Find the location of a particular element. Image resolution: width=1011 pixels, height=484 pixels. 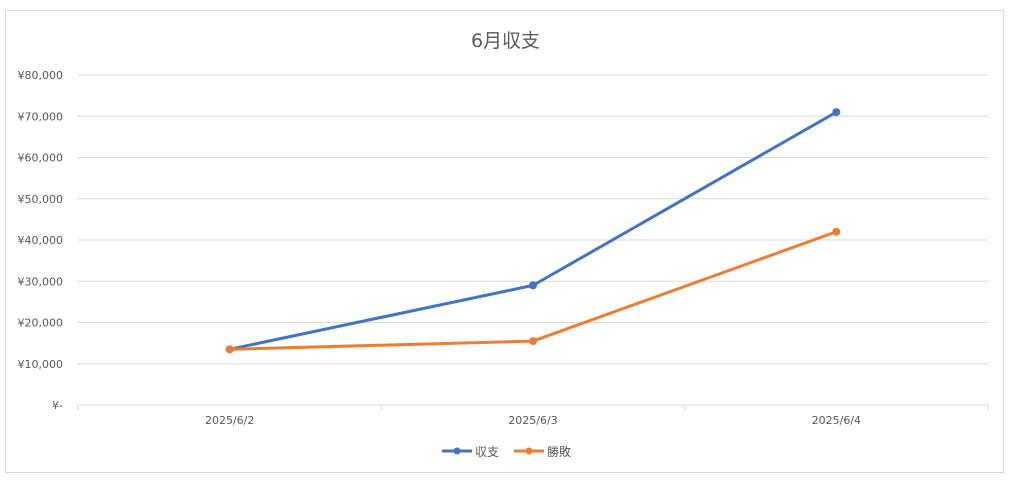

y-tick-label: ¥10,000 is located at coordinates (41, 364).